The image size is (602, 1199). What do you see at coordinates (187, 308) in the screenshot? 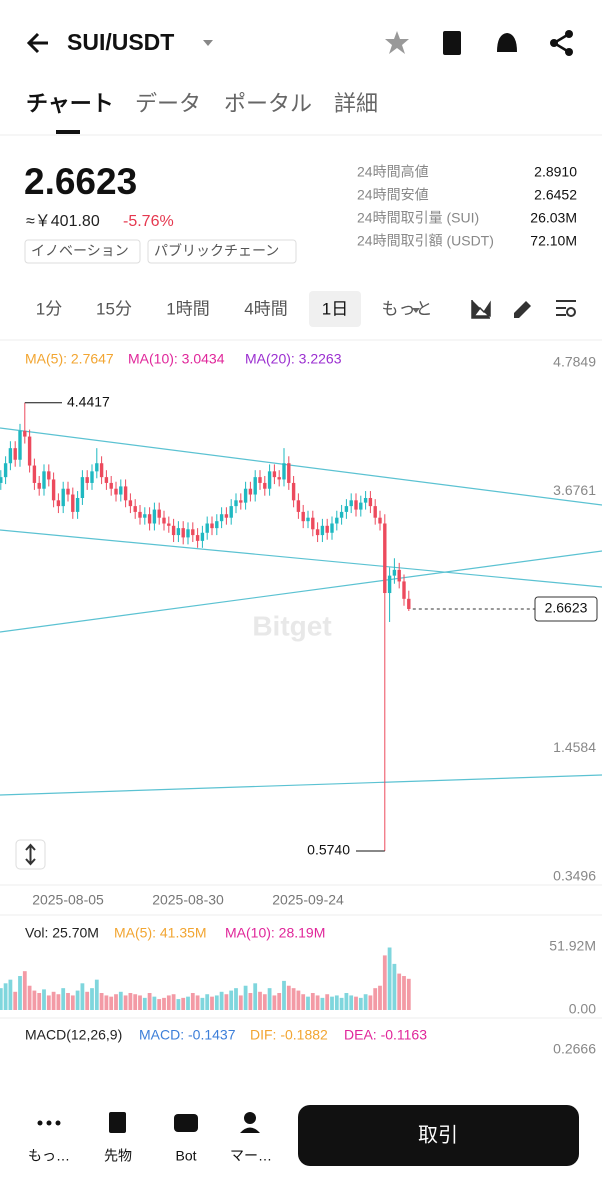
I see `interval: 1時間` at bounding box center [187, 308].